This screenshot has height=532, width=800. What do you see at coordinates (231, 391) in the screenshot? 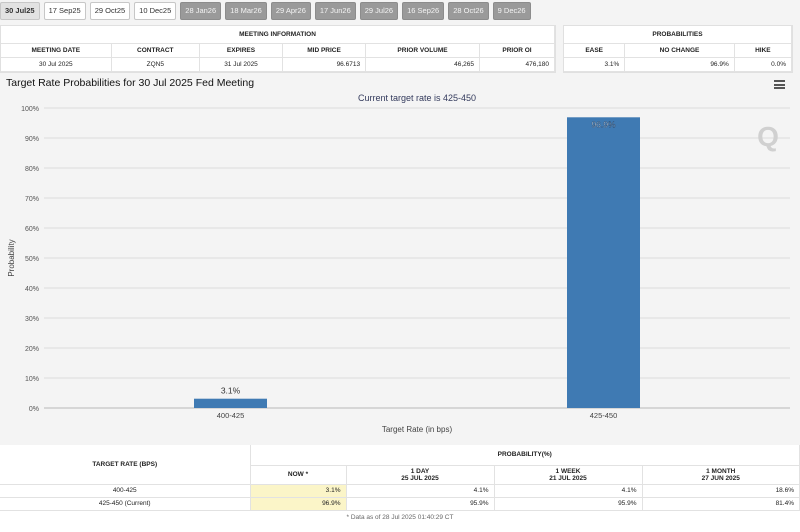
I see `bar-value-label: 3.1%` at bounding box center [231, 391].